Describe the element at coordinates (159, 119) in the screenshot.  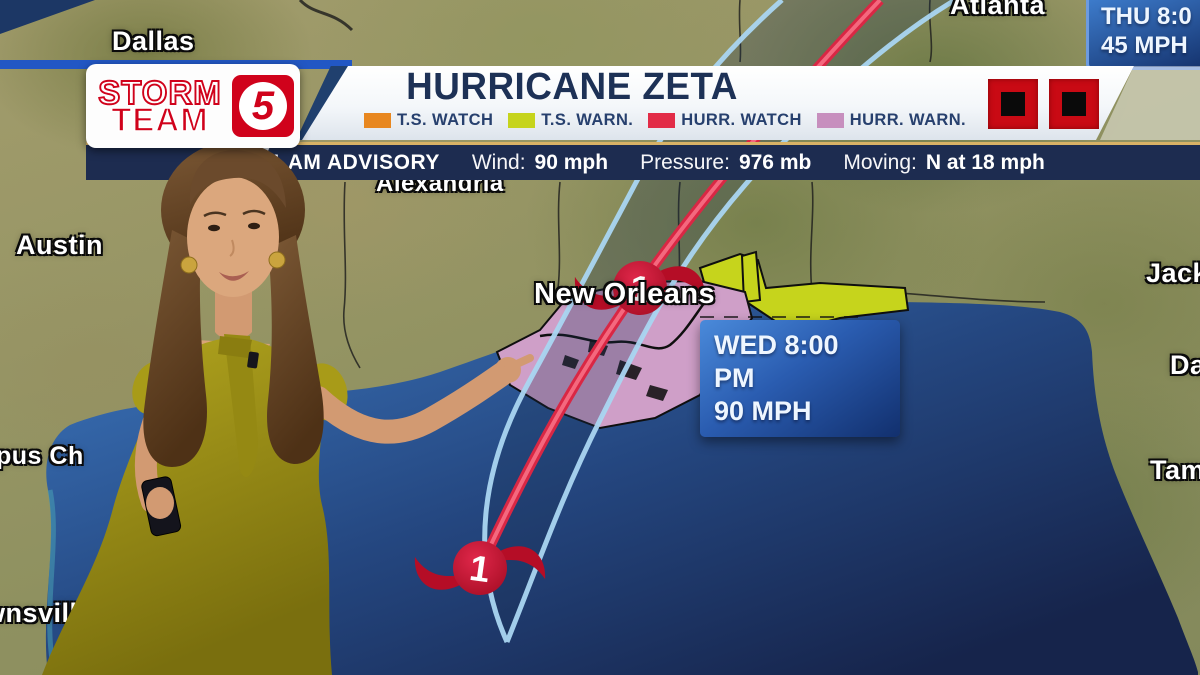
I see `logo-team-word: TEAM` at that location.